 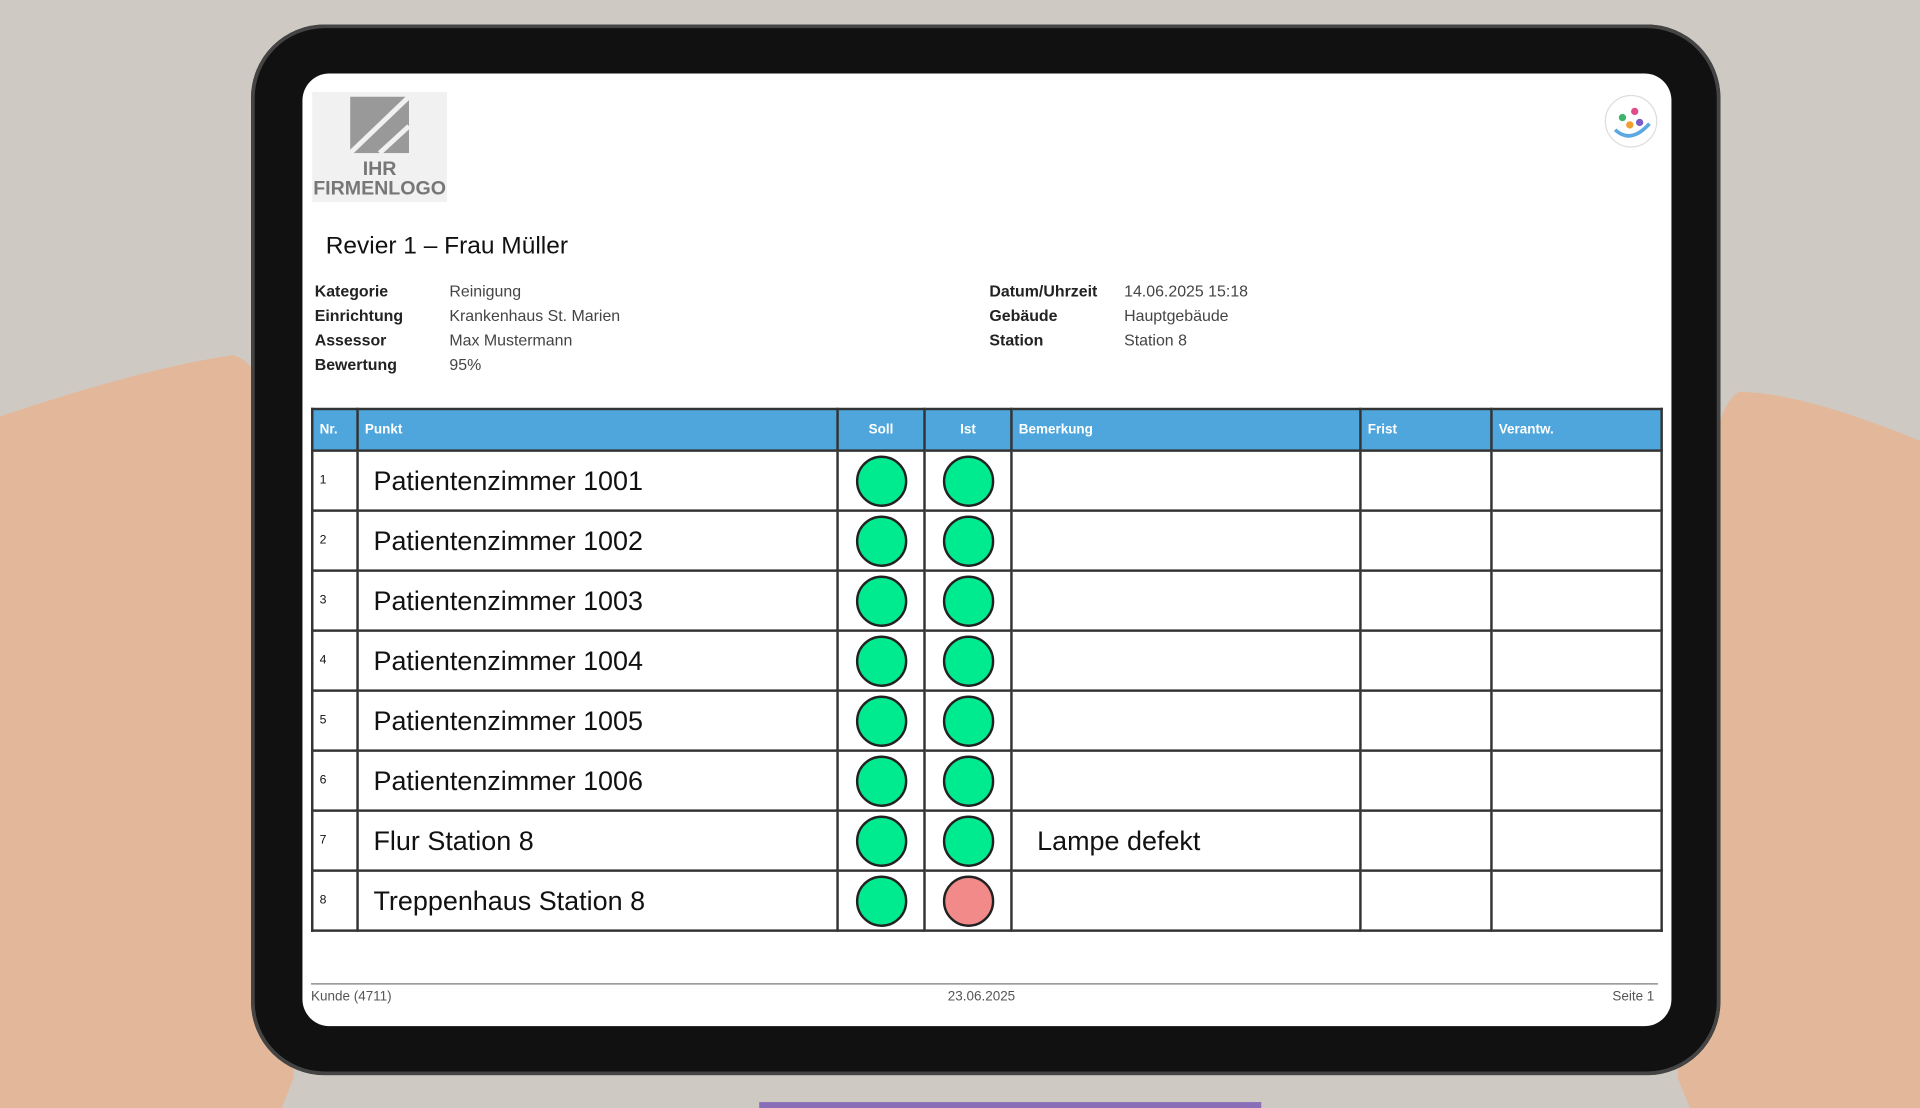 What do you see at coordinates (379, 170) in the screenshot?
I see `logo-text: IHR` at bounding box center [379, 170].